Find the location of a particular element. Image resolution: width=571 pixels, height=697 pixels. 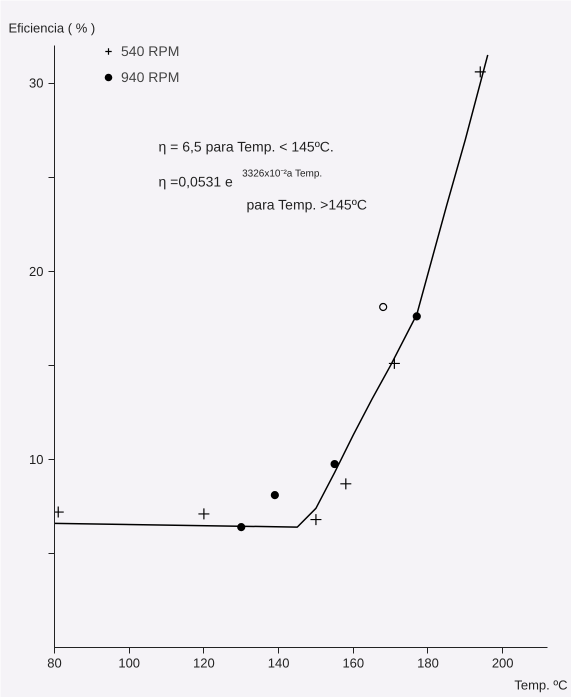

x-tick-label: 200 is located at coordinates (503, 663).